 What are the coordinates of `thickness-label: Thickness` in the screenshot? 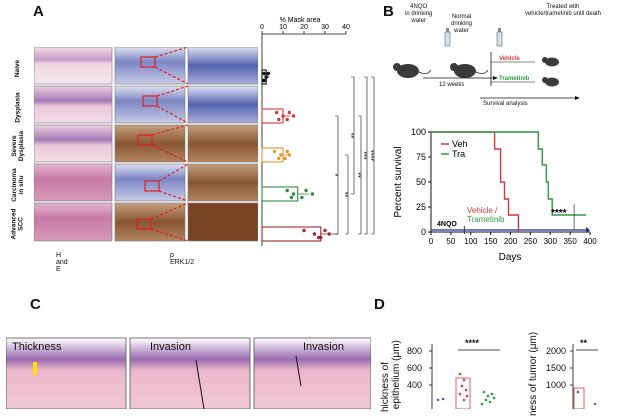 It's located at (37, 347).